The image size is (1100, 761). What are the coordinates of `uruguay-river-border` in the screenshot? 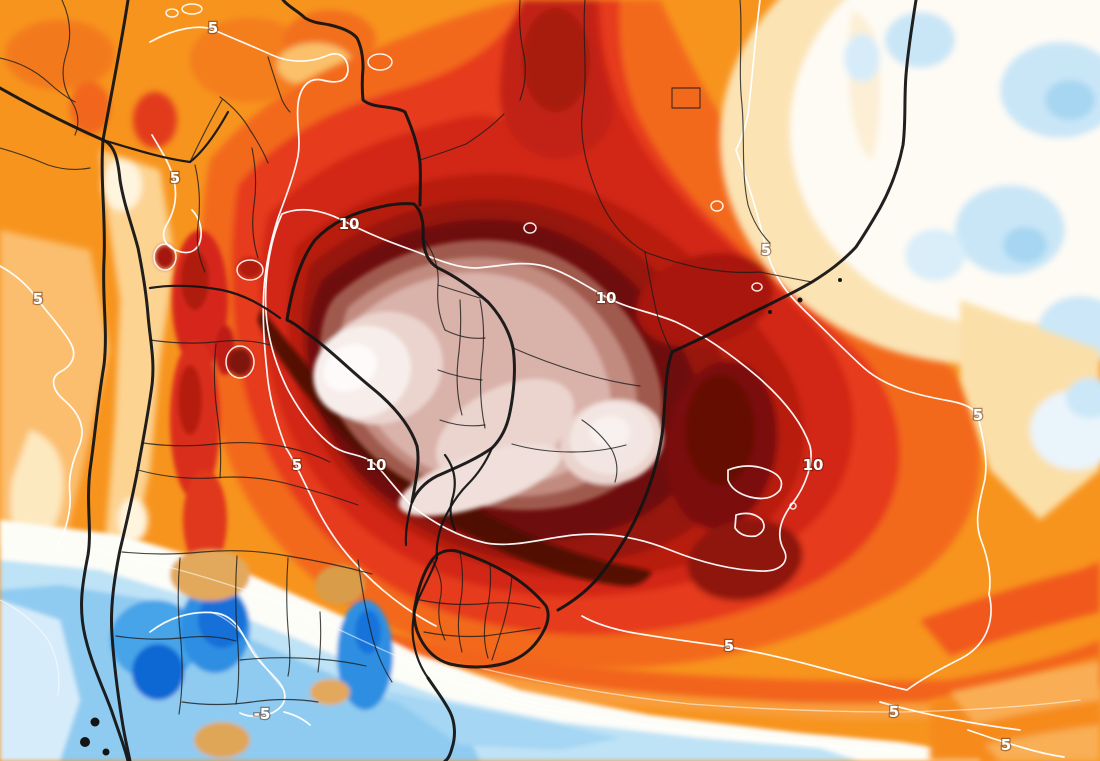 It's located at (425, 618).